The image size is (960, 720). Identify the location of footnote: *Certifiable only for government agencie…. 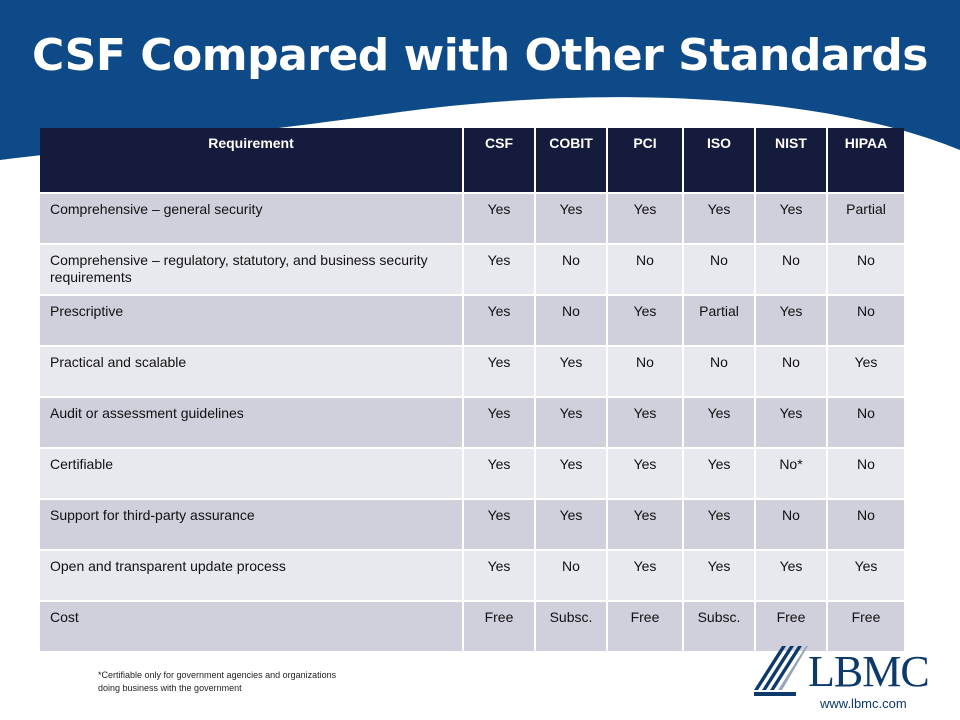
(248, 682).